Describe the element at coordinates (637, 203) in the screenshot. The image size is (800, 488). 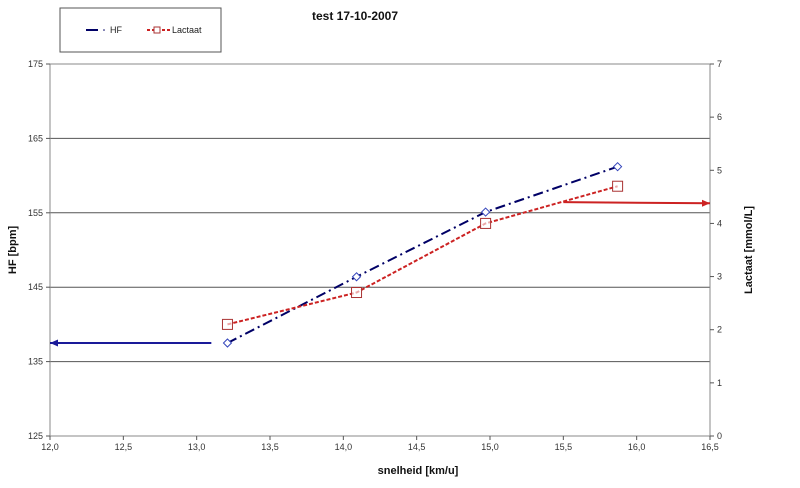
I see `arrow-line` at that location.